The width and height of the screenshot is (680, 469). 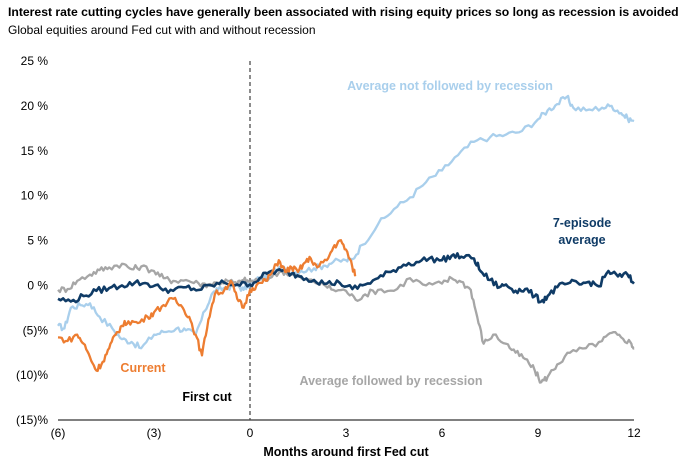 What do you see at coordinates (346, 278) in the screenshot?
I see `series-7-episode-average` at bounding box center [346, 278].